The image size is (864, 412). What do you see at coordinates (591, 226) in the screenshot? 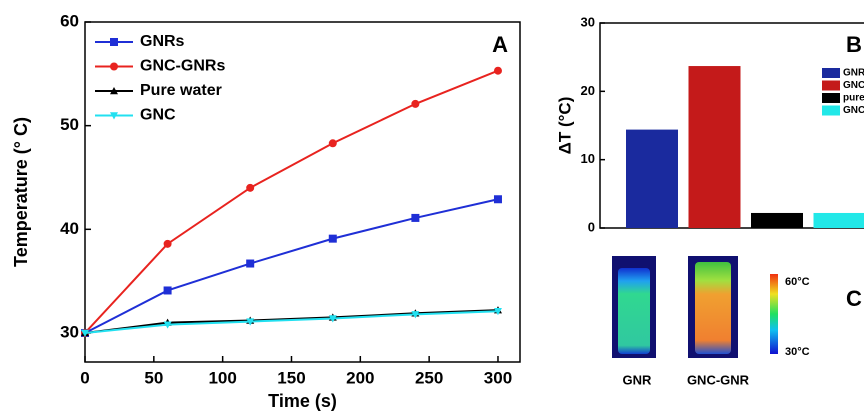
I see `y-tick-label: 0` at bounding box center [591, 226].